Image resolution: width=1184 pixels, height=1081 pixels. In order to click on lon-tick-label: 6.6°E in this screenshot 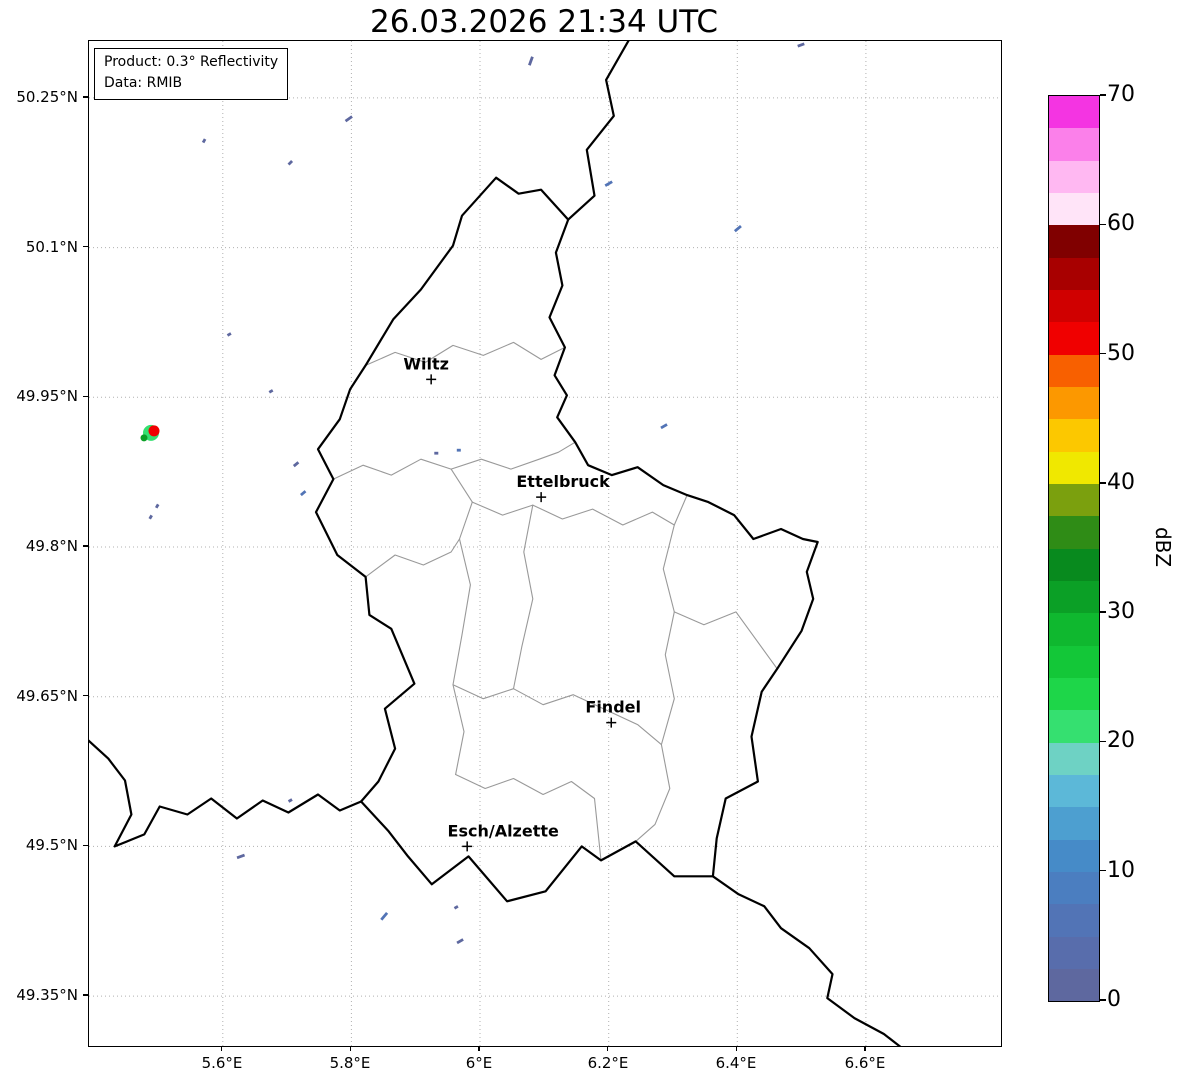, I will do `click(865, 1063)`.